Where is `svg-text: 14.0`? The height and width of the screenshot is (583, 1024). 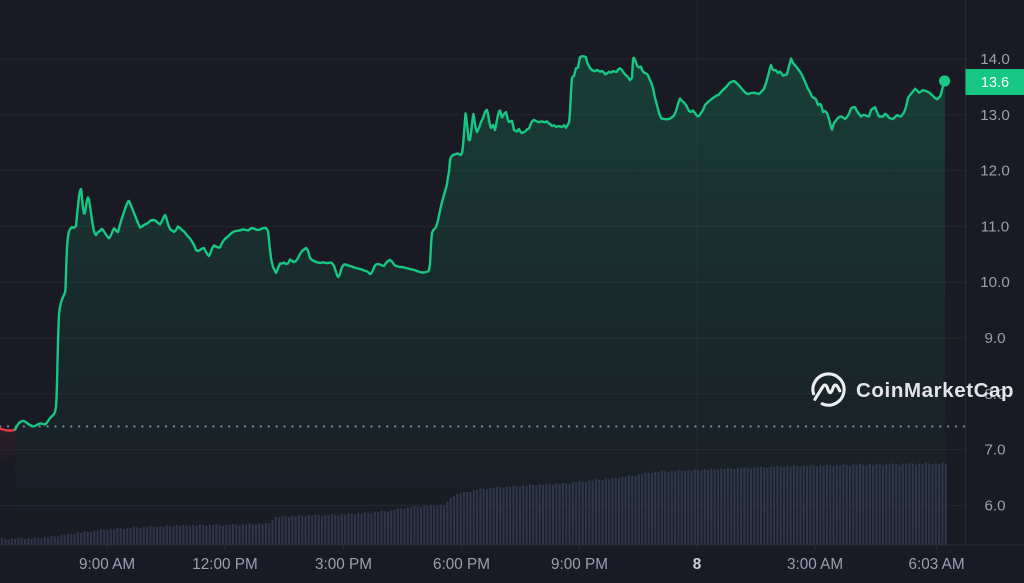
svg-text: 14.0 is located at coordinates (995, 59).